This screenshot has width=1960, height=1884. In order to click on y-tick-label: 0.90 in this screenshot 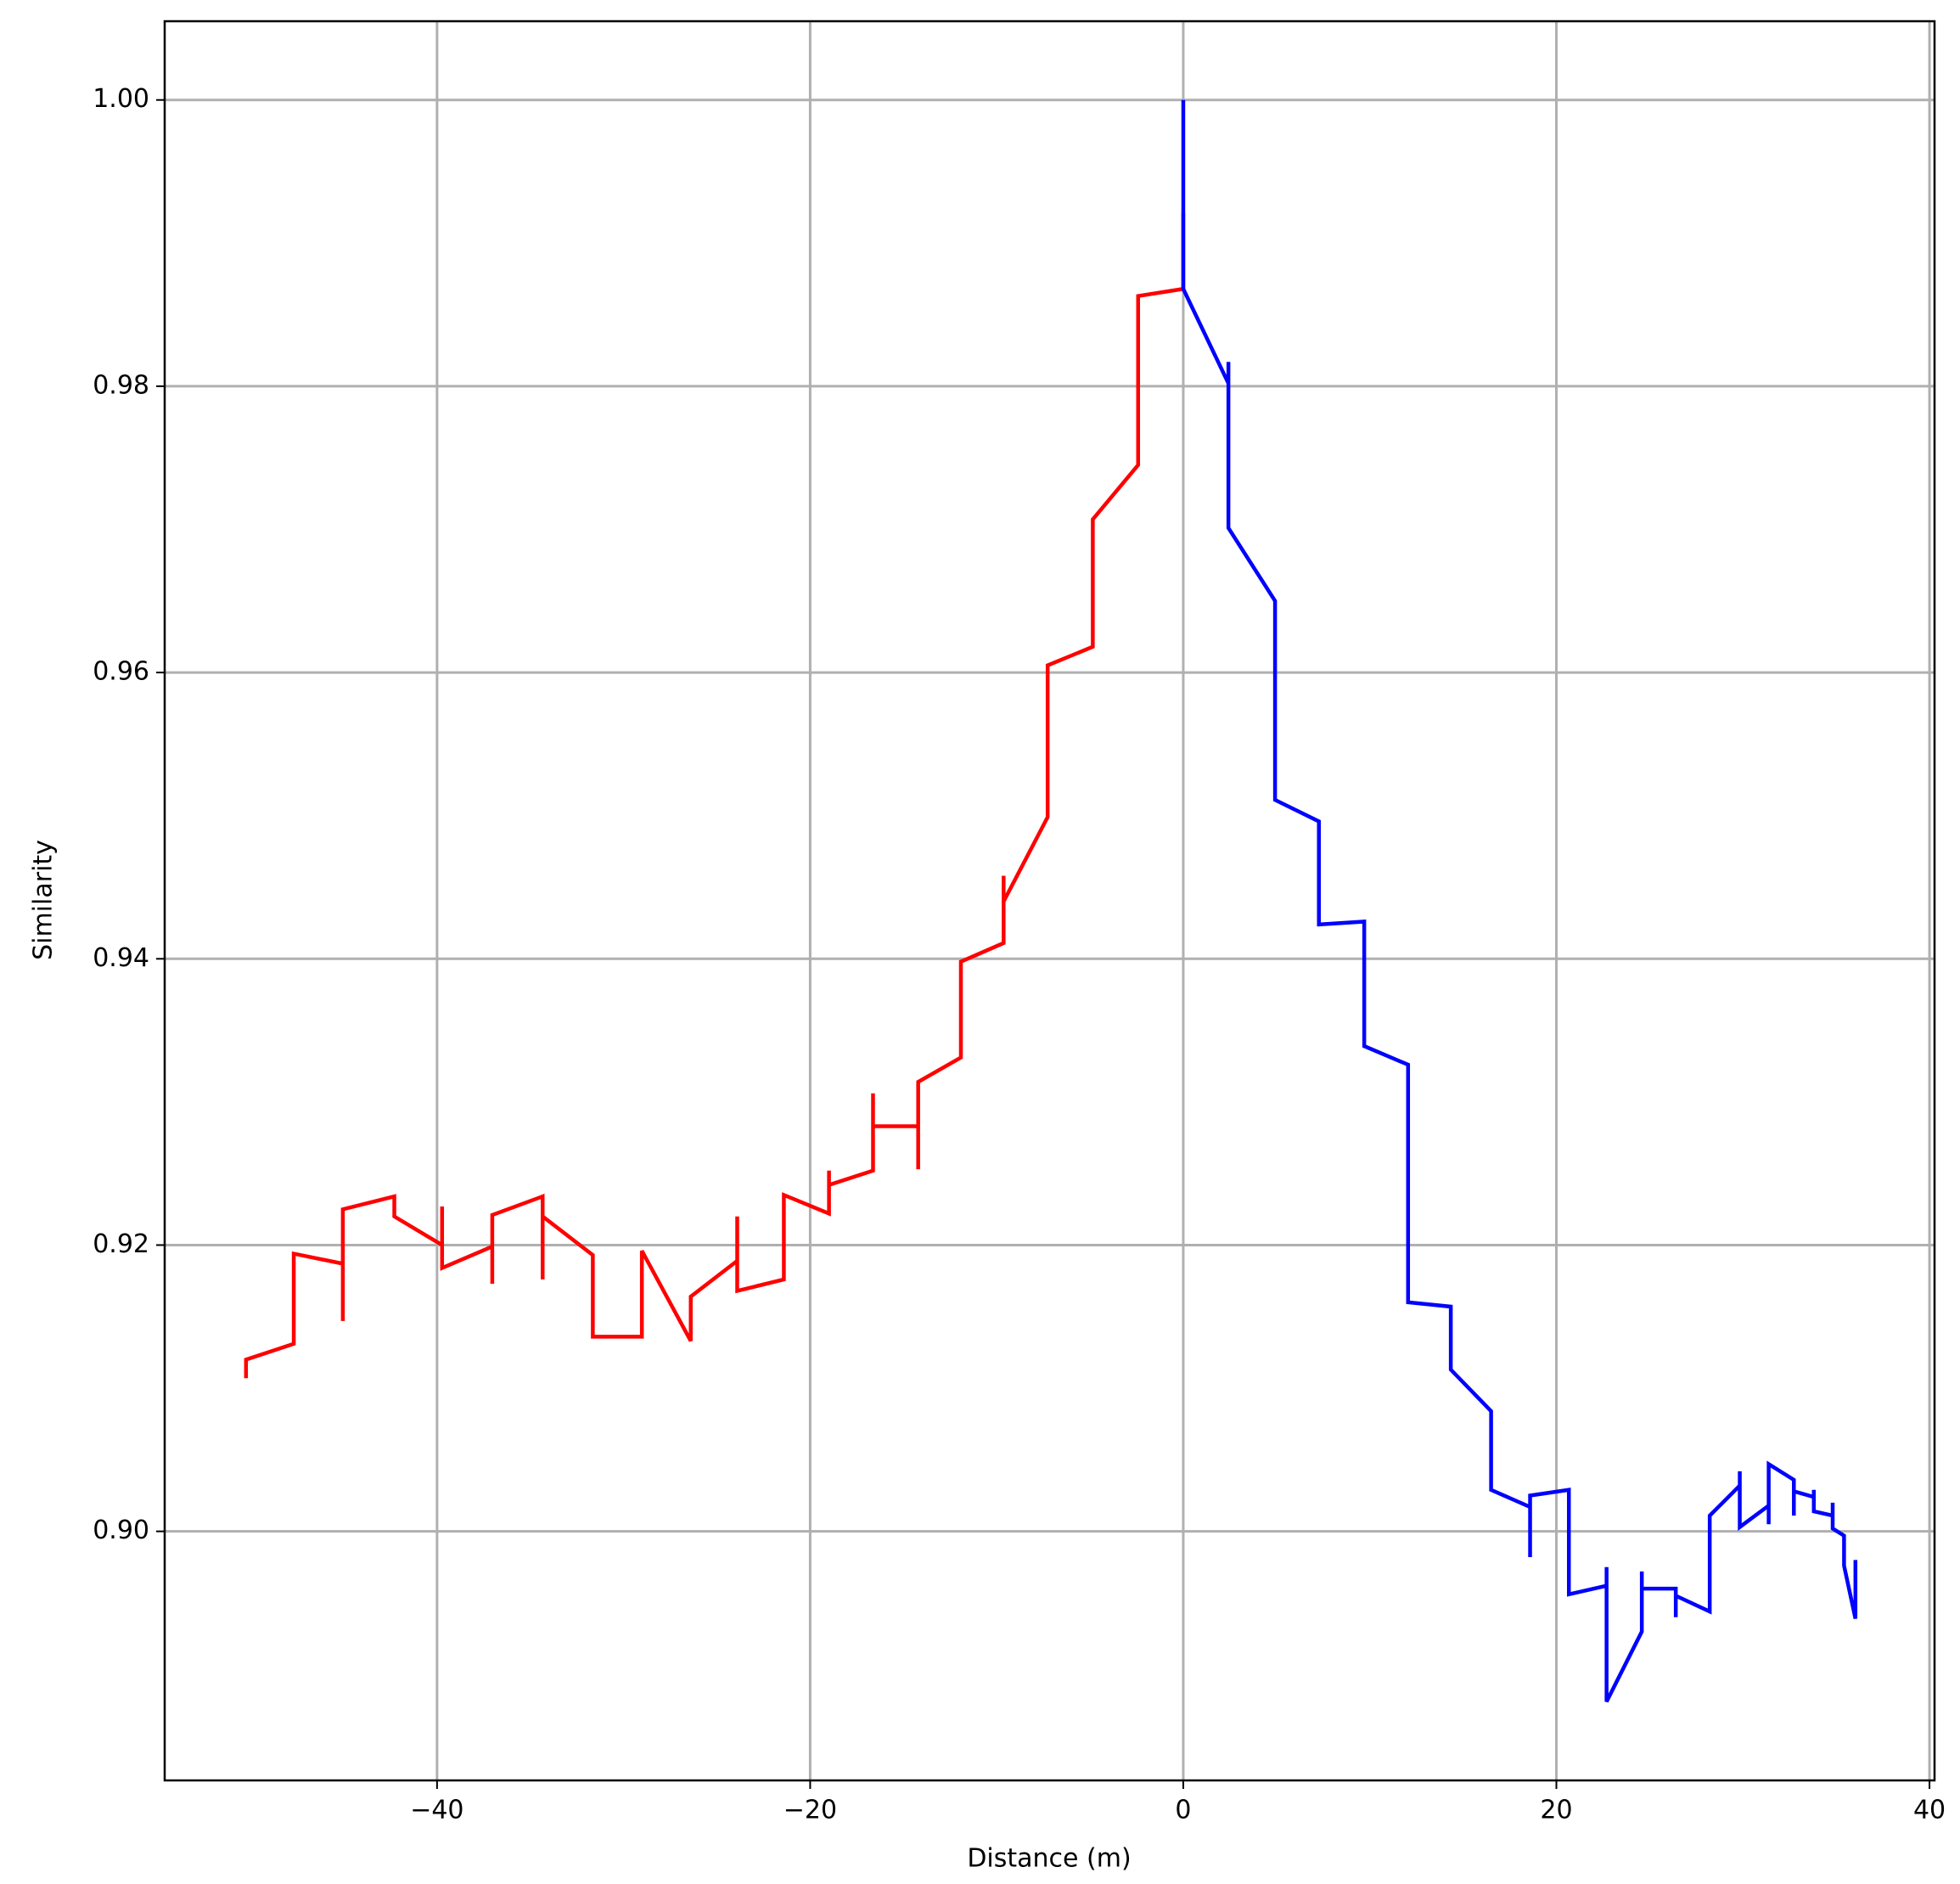, I will do `click(121, 1530)`.